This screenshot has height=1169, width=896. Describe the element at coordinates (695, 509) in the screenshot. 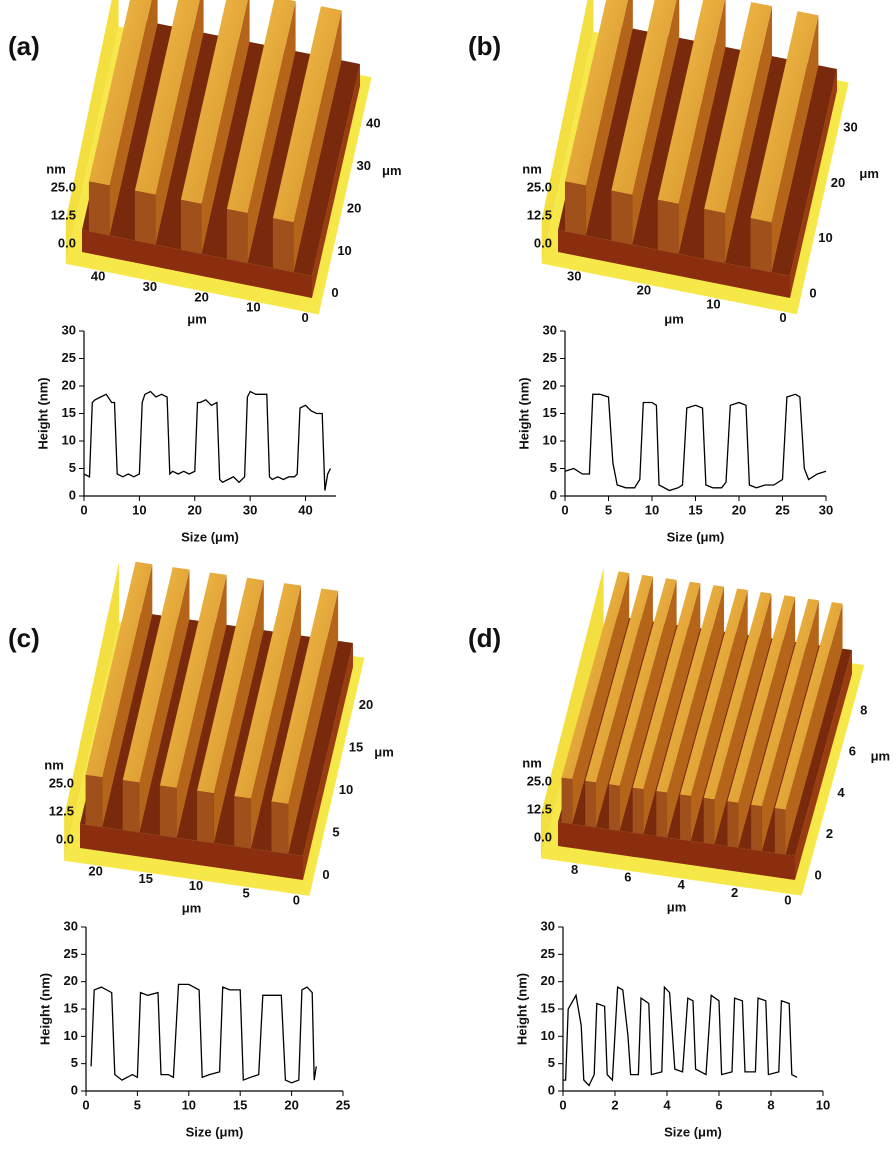

I see `x-tick-label: 15` at that location.